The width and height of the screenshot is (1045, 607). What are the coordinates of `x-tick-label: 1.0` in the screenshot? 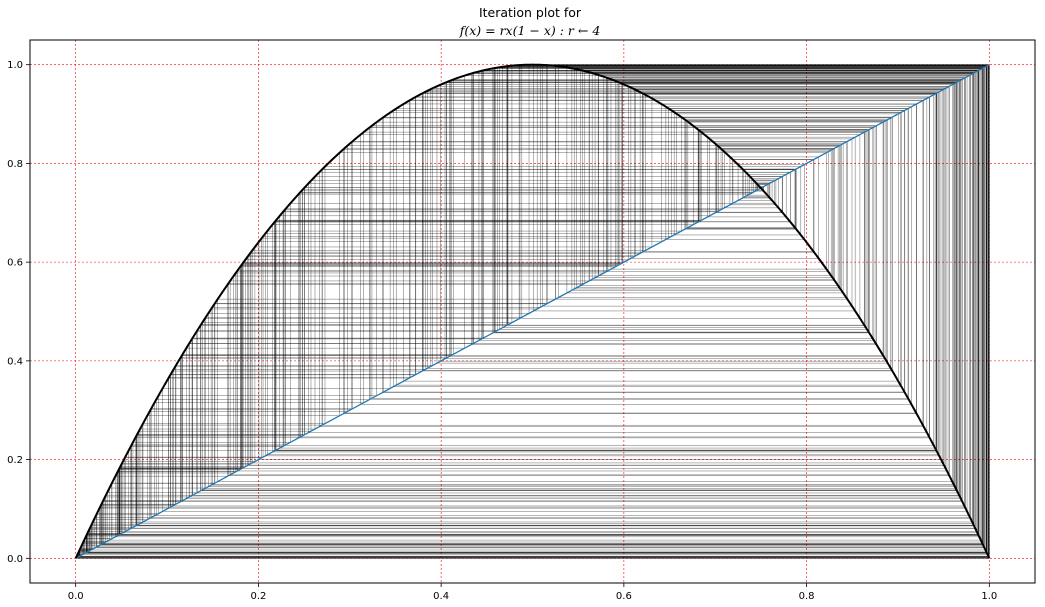 It's located at (989, 596).